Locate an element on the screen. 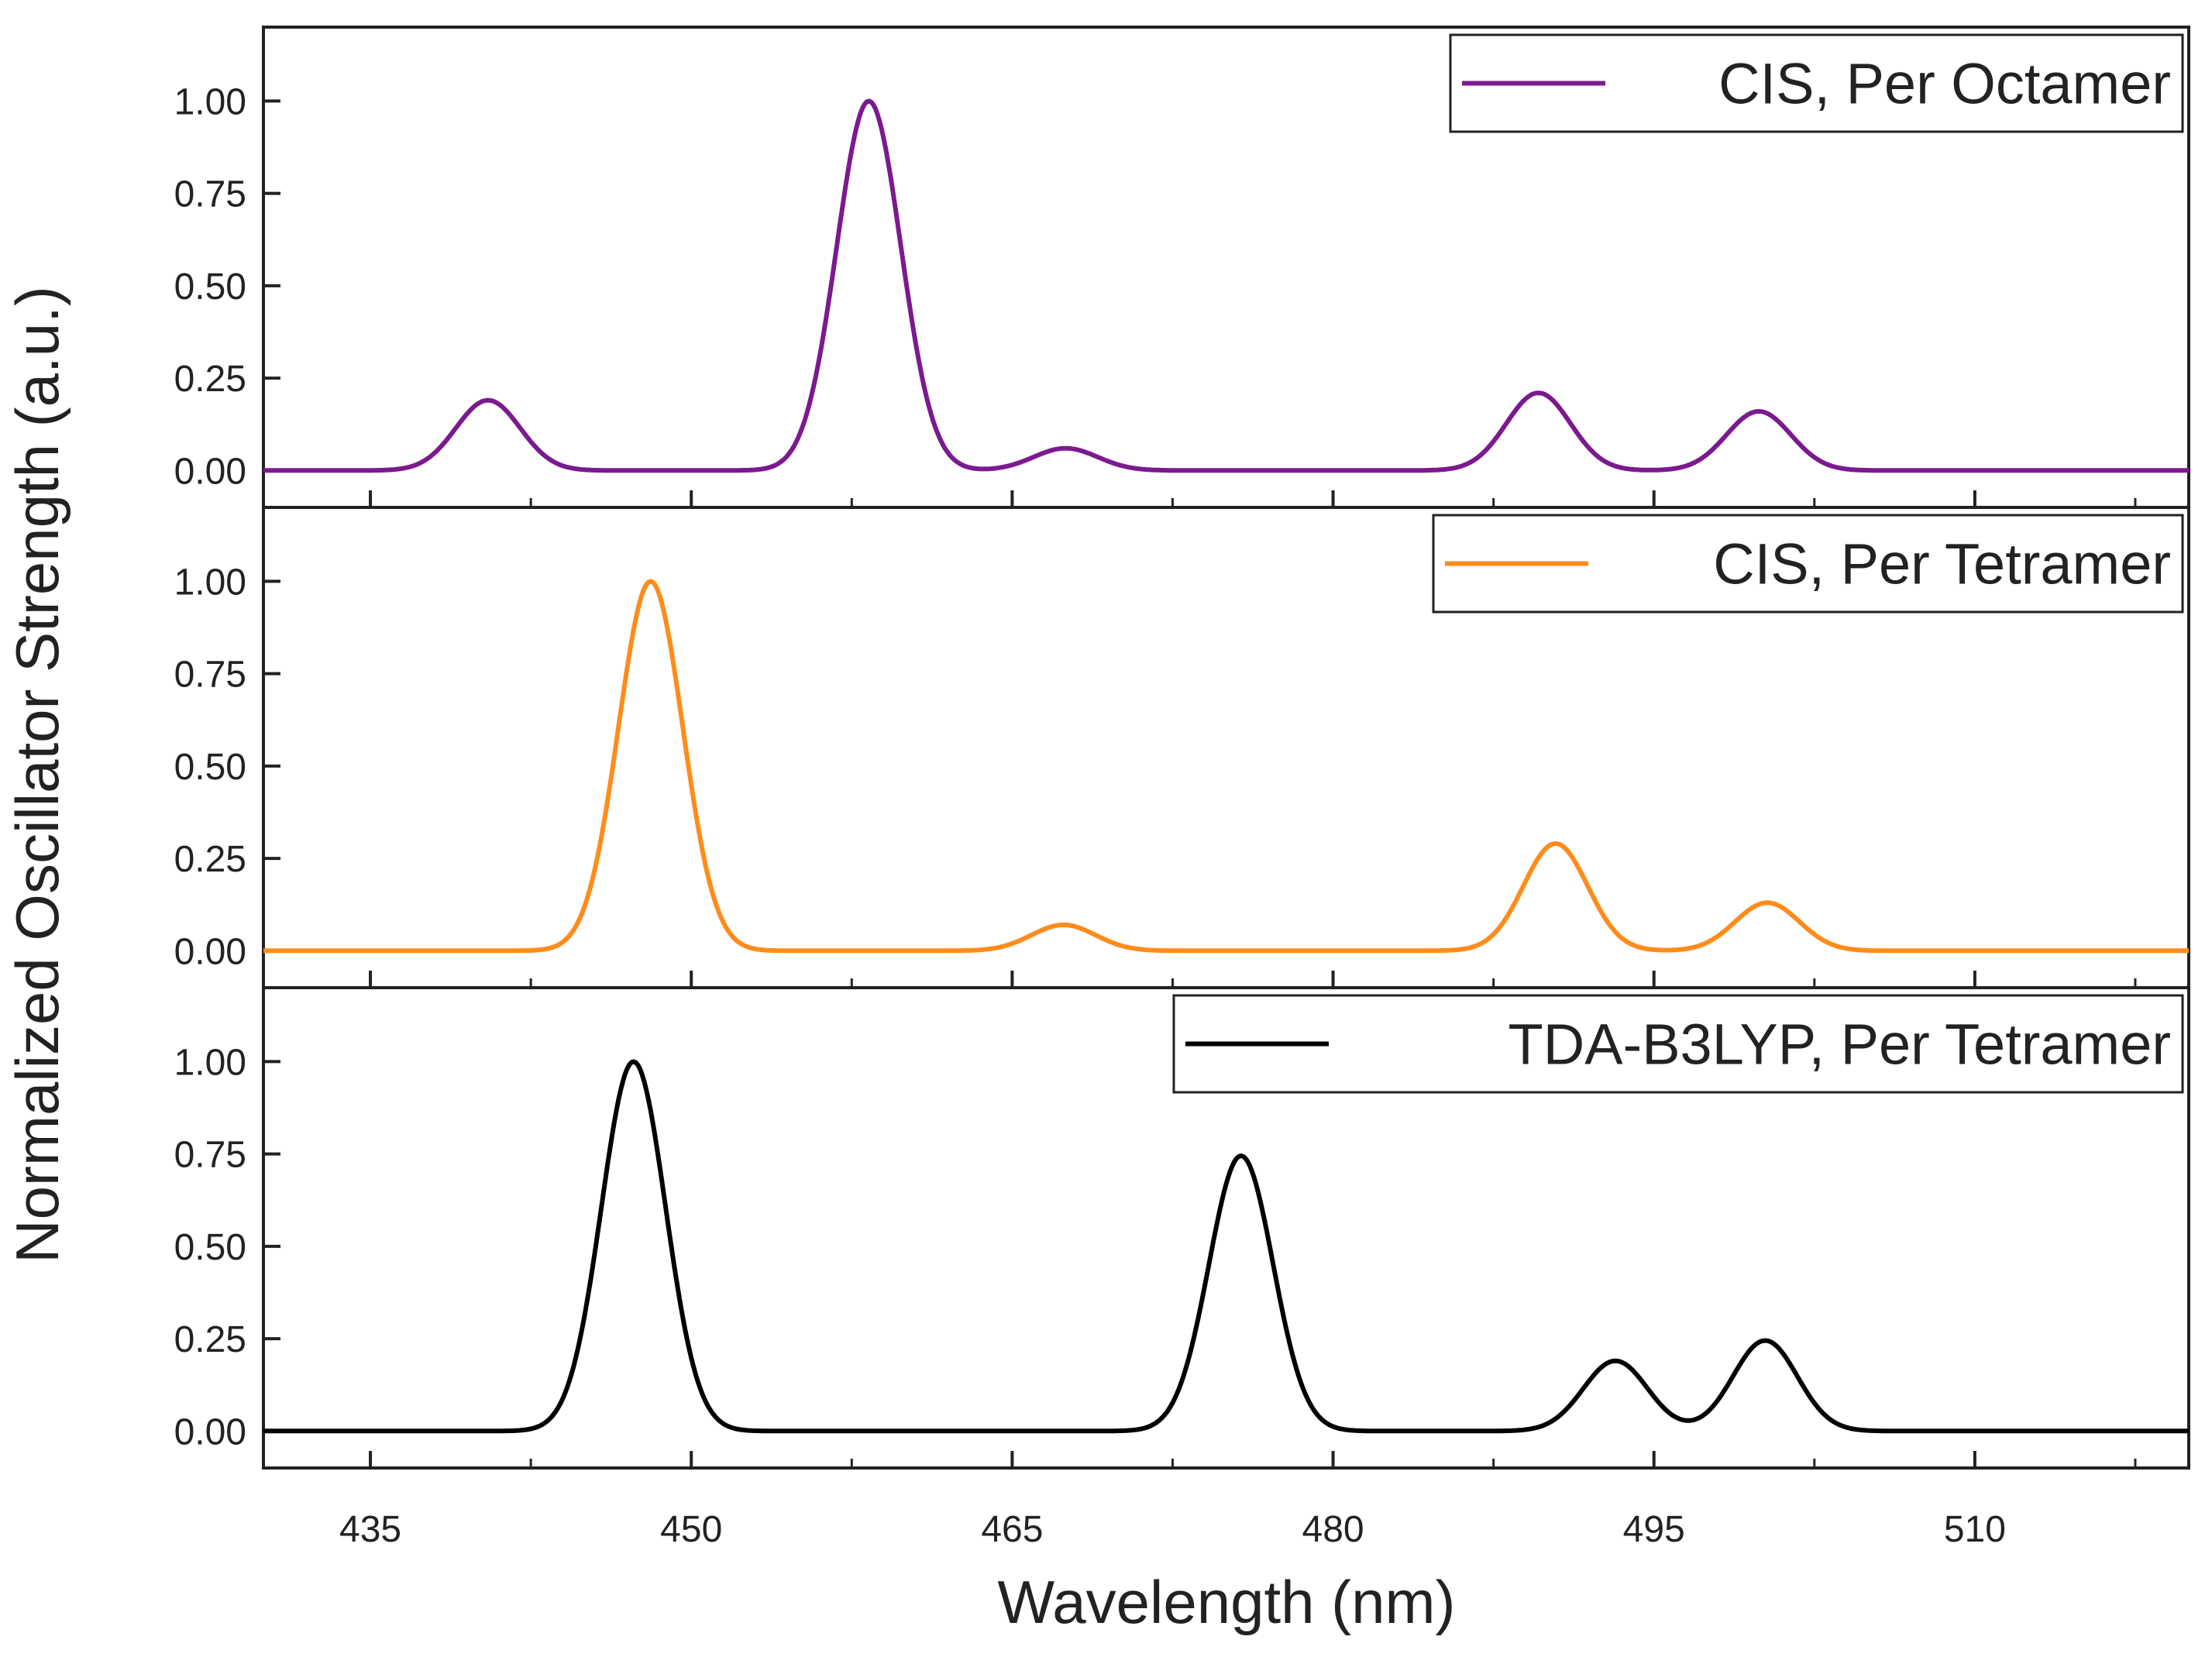 This screenshot has height=1657, width=2212. x-axis-title: Wavelength (nm) is located at coordinates (1227, 1602).